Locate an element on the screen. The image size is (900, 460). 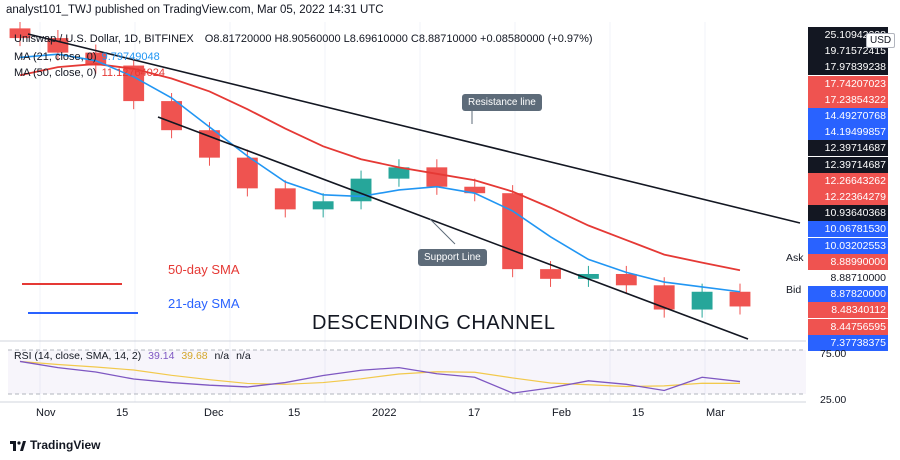
rsi-line is located at coordinates (380, 377).